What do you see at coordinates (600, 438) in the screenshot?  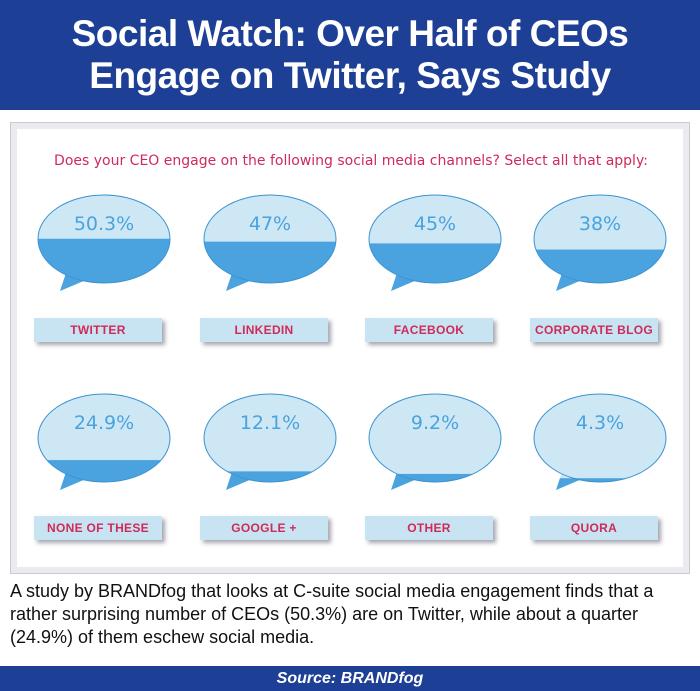 I see `bubble-outline-quora` at bounding box center [600, 438].